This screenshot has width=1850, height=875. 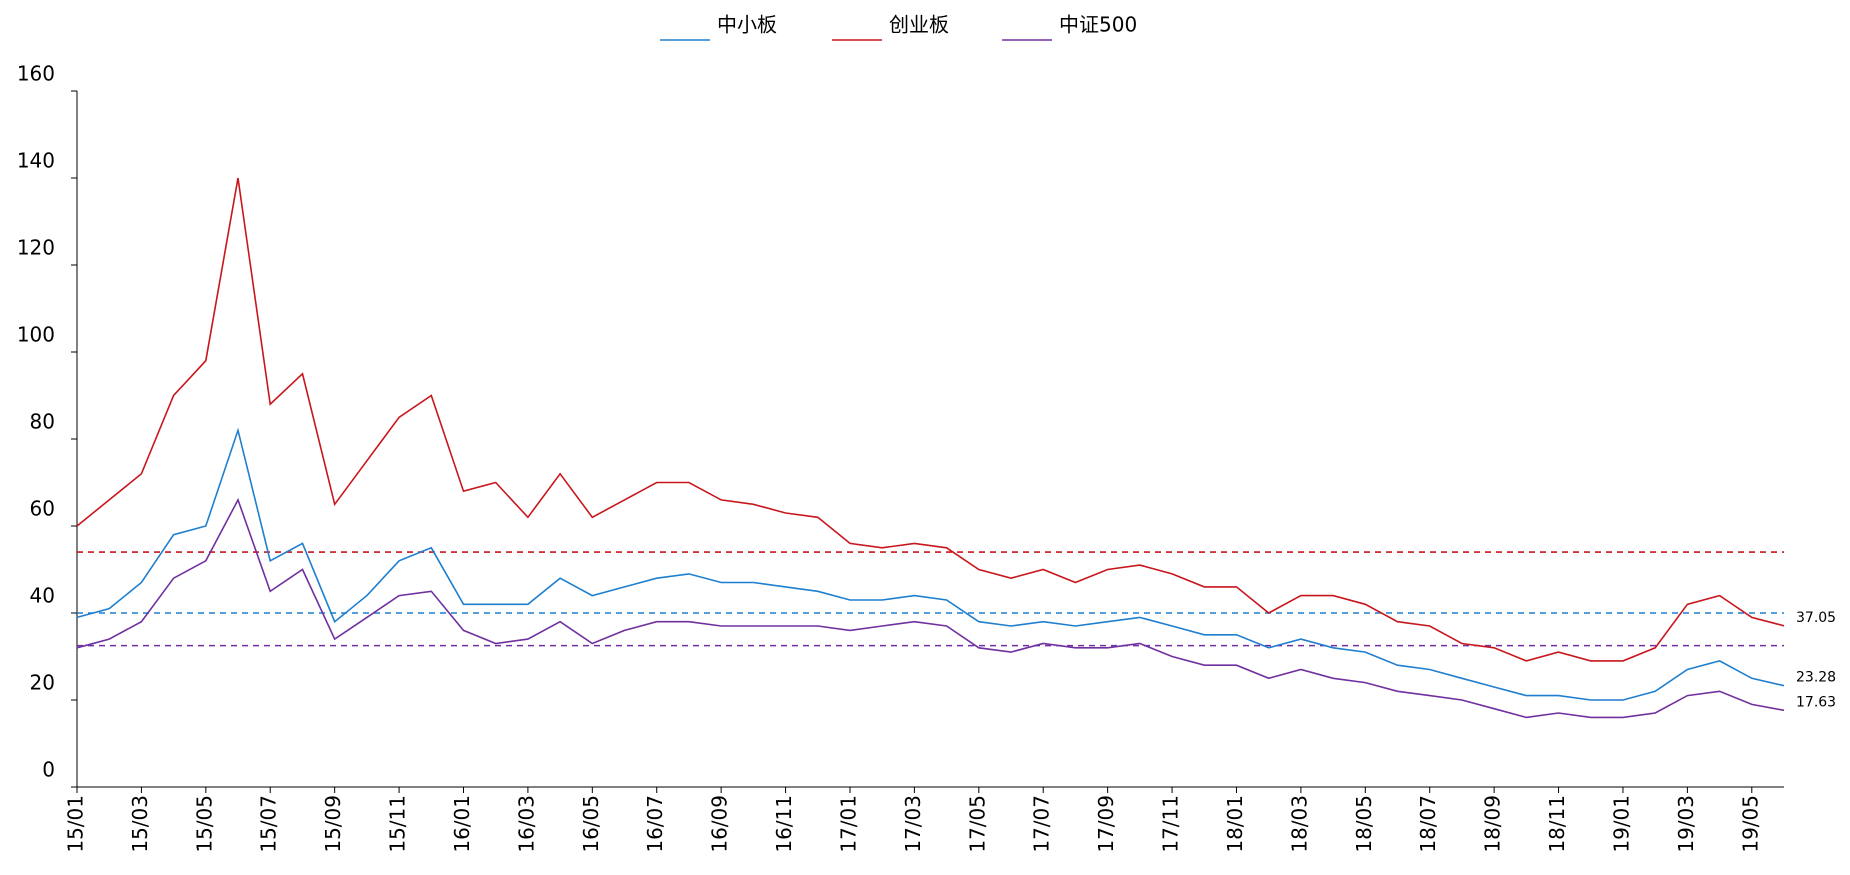 What do you see at coordinates (1816, 618) in the screenshot?
I see `end-label: 37.05` at bounding box center [1816, 618].